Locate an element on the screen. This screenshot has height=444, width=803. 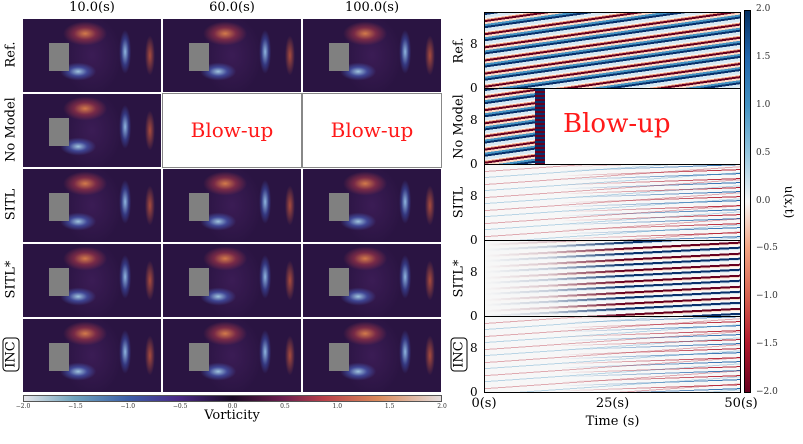
vorticity-tick: 0.5 is located at coordinates (285, 406).